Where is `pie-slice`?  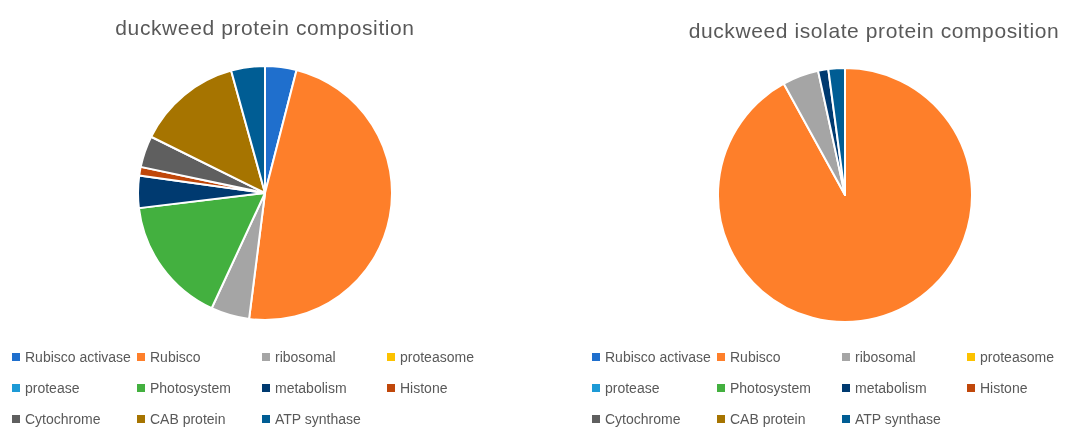
pie-slice is located at coordinates (845, 195).